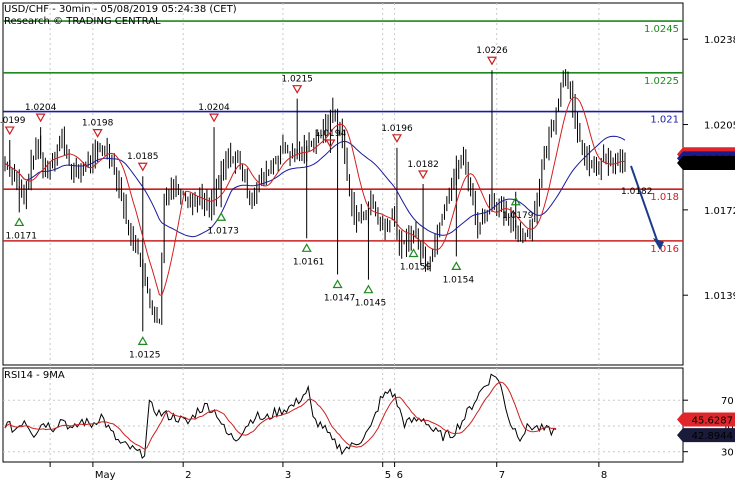  What do you see at coordinates (727, 401) in the screenshot?
I see `rsi-y-tick-label: 70` at bounding box center [727, 401].